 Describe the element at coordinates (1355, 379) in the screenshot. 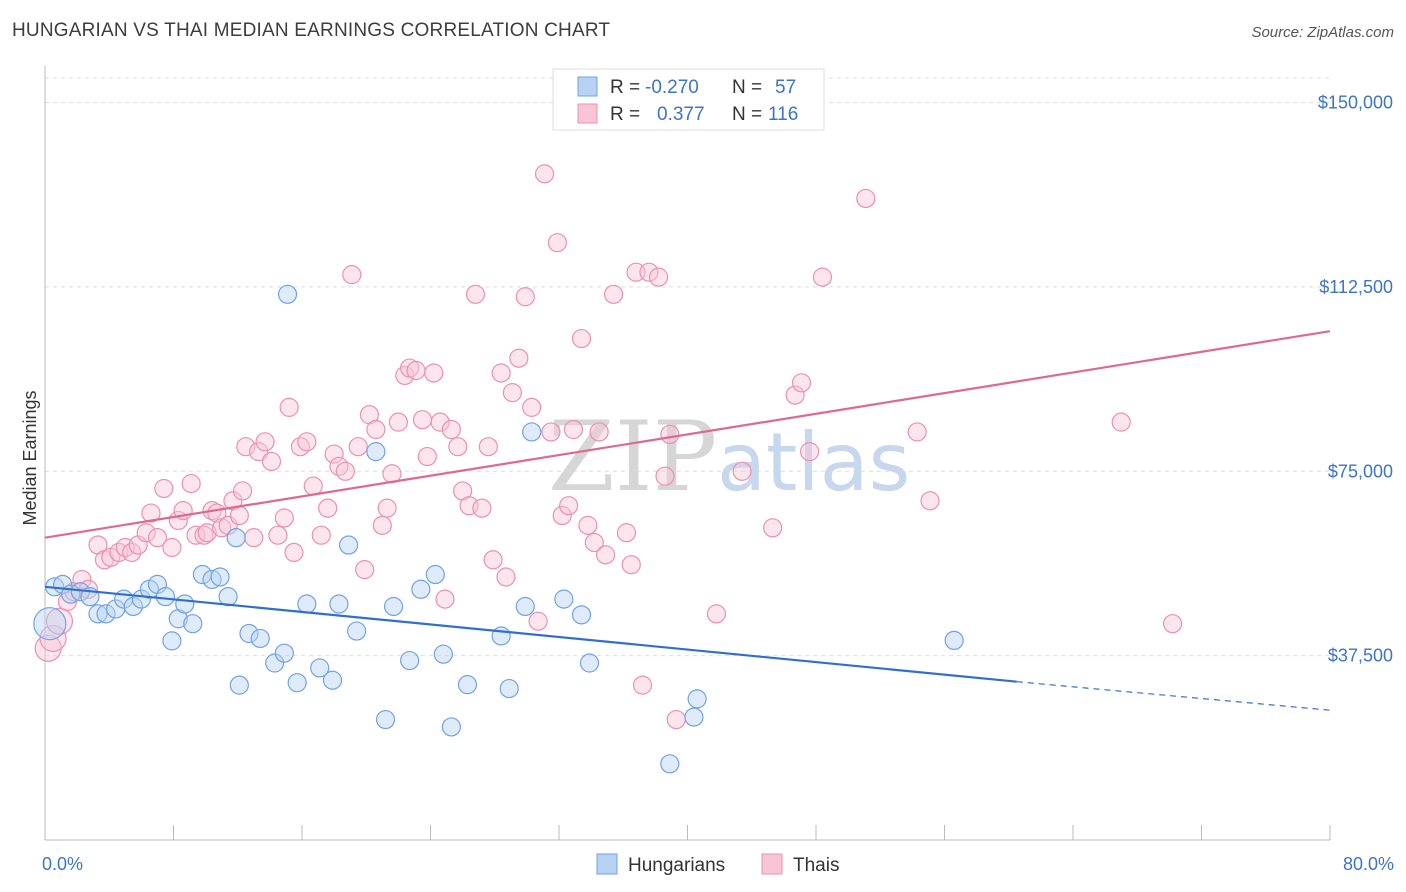

I see `y-tick-labels: $37,500 $75,000 $112,500 $150,000` at that location.